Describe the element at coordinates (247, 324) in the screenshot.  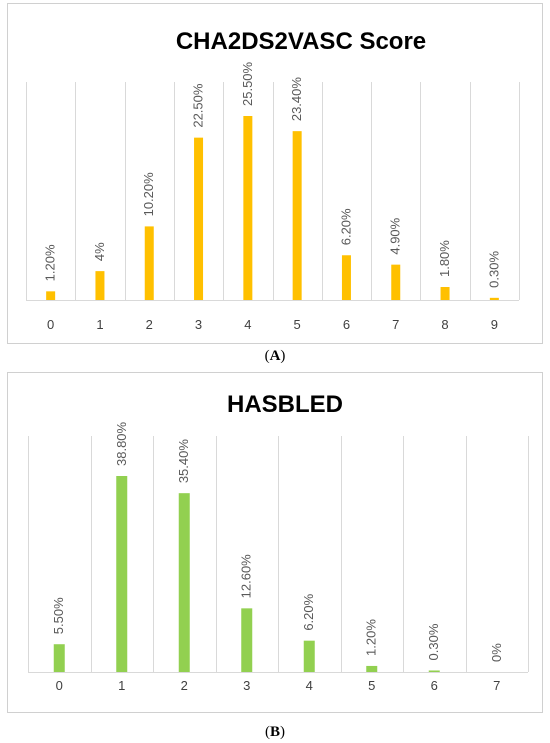
I see `chart-a-x-tick-label: 4` at that location.